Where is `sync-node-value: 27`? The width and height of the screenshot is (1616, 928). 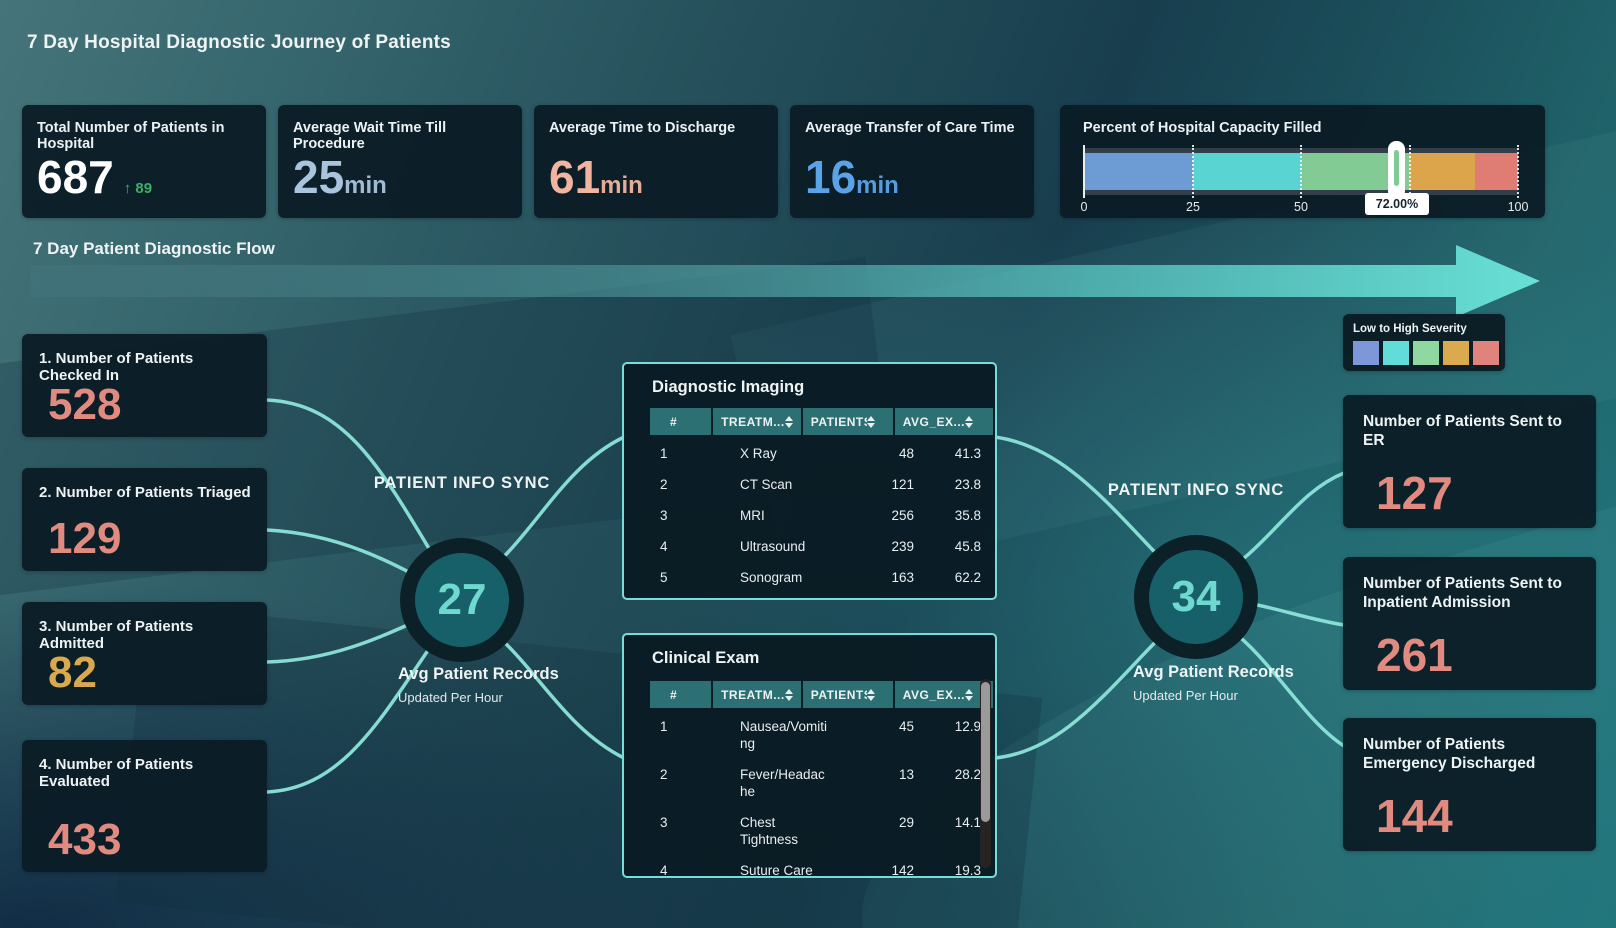 sync-node-value: 27 is located at coordinates (462, 600).